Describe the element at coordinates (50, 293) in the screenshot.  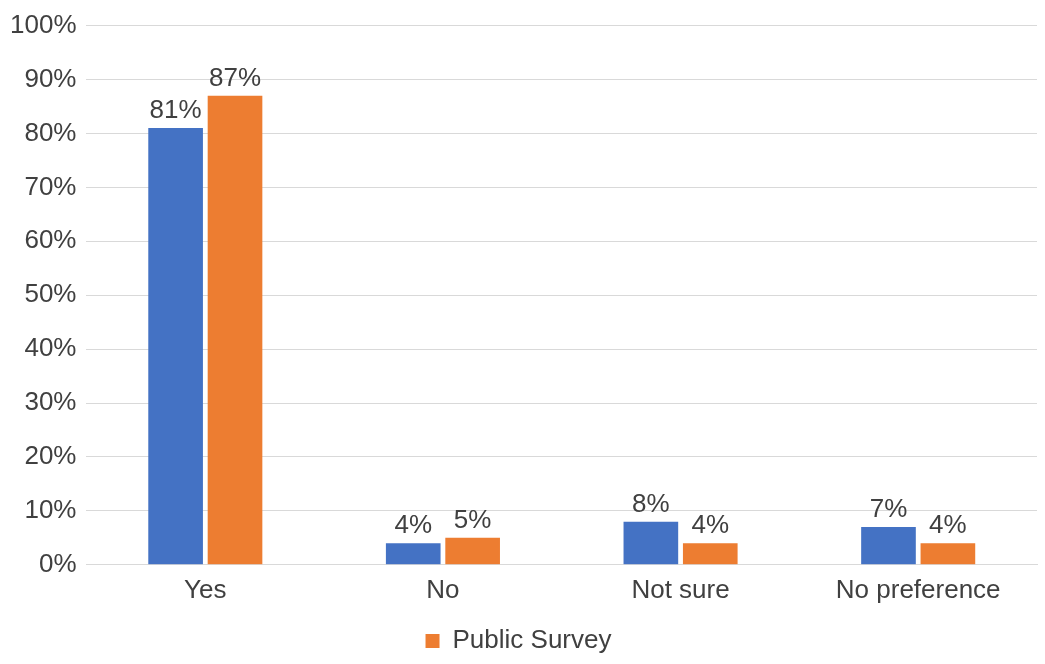
I see `y-tick-label: 50%` at that location.